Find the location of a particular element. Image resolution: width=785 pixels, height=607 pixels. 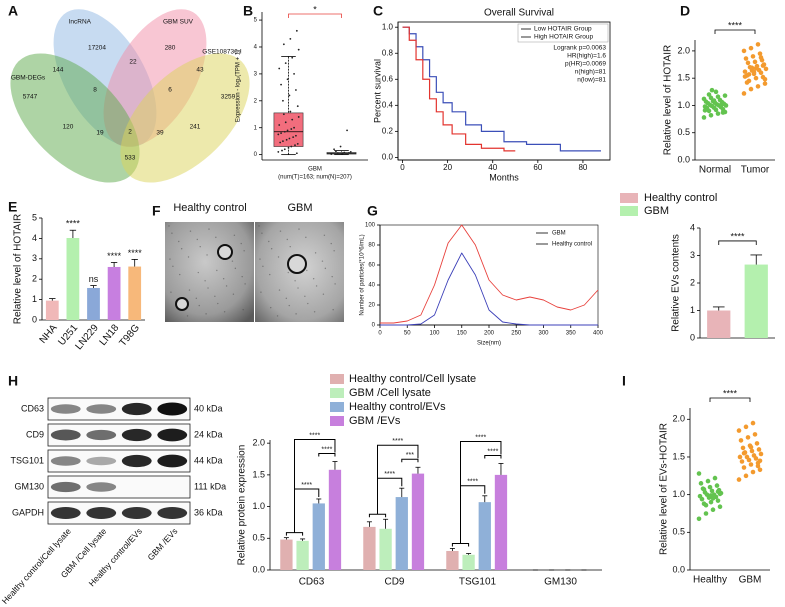

y-axis-label: Relative level of HOTAIR is located at coordinates (668, 100).